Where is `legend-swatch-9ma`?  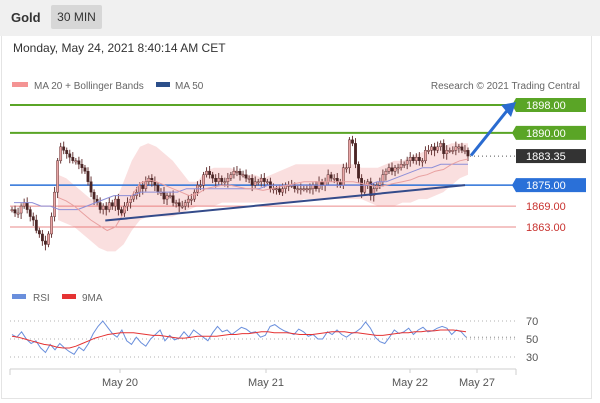
legend-swatch-9ma is located at coordinates (69, 296).